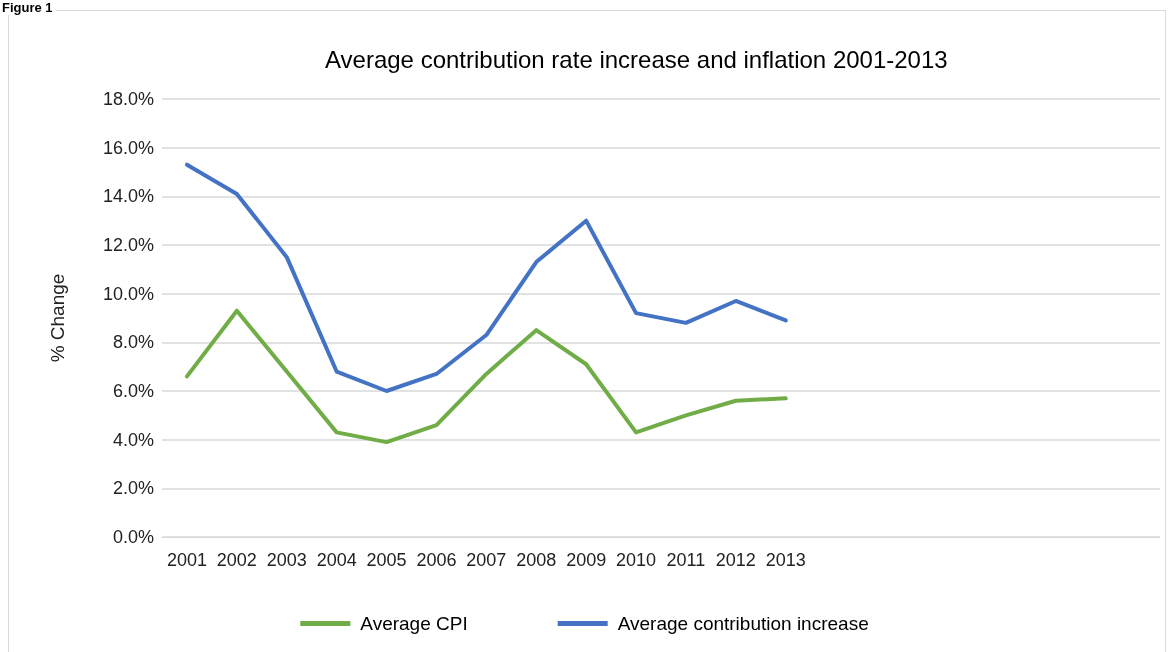 The width and height of the screenshot is (1169, 652). I want to click on x-tick-label: 2005, so click(386, 560).